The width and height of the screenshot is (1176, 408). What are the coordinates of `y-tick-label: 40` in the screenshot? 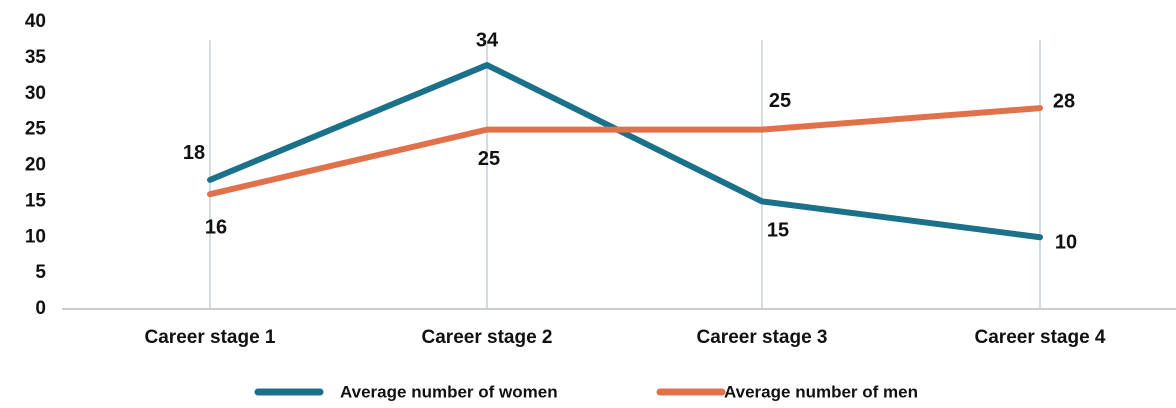 It's located at (35, 21).